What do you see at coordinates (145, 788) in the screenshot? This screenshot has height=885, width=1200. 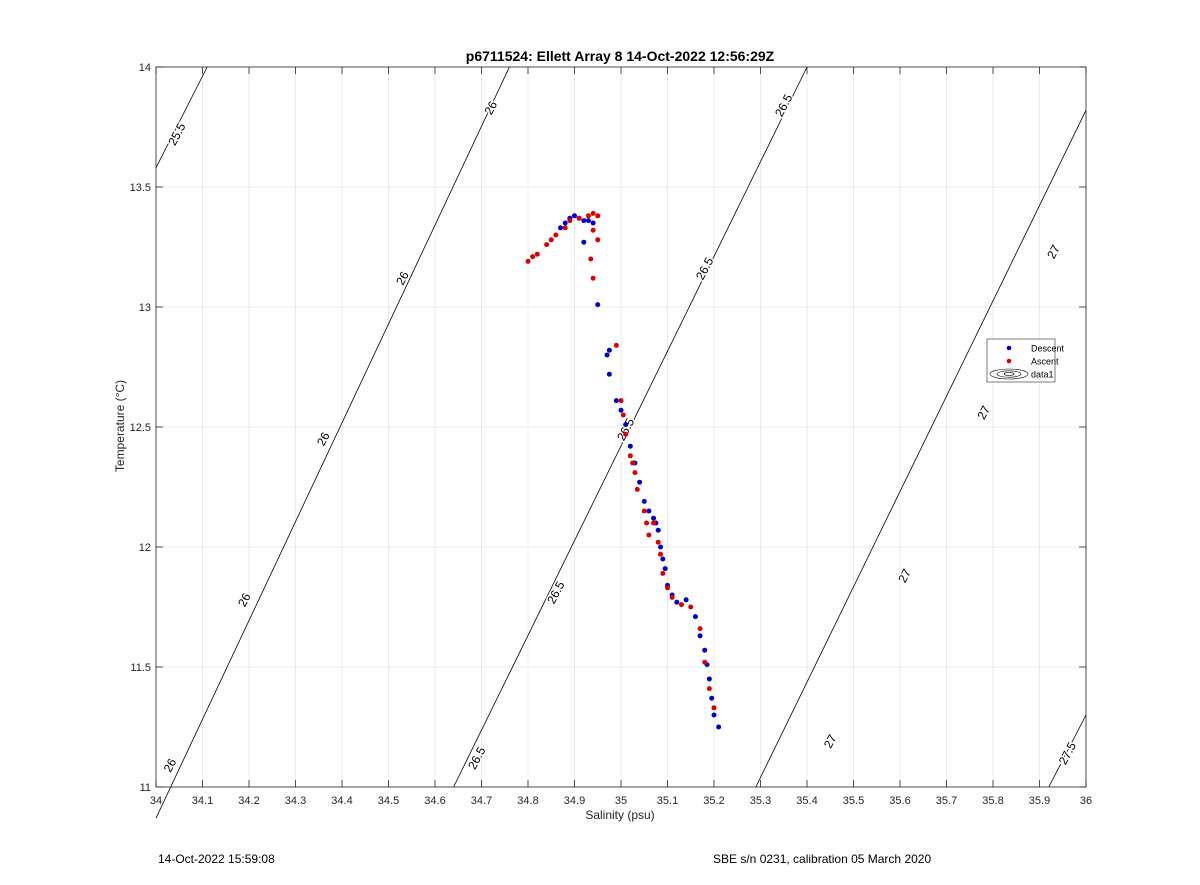 I see `y-tick-label: 11` at bounding box center [145, 788].